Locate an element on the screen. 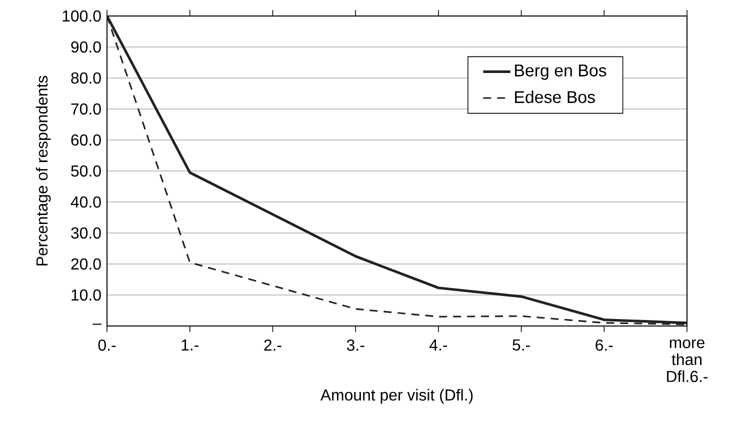 The height and width of the screenshot is (423, 733). x-tick-label: 4.- is located at coordinates (438, 344).